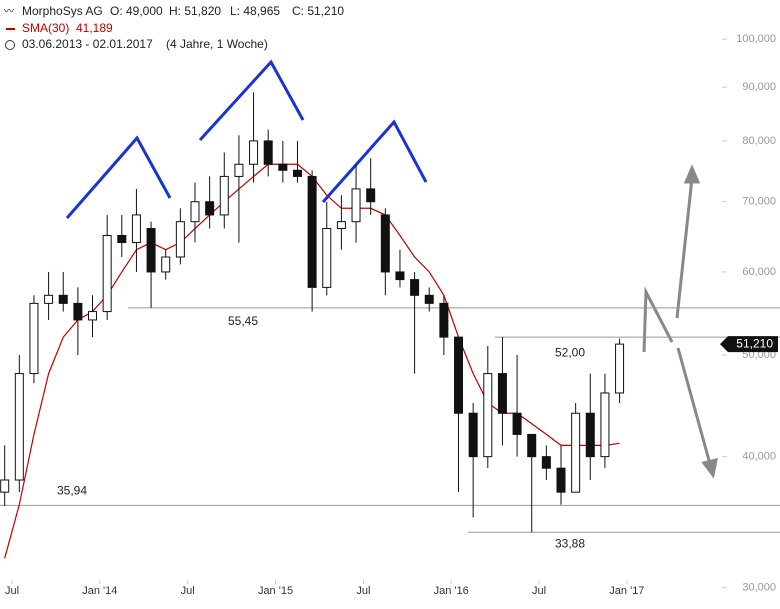  I want to click on duration: (4 Jahre, 1 Woche), so click(217, 44).